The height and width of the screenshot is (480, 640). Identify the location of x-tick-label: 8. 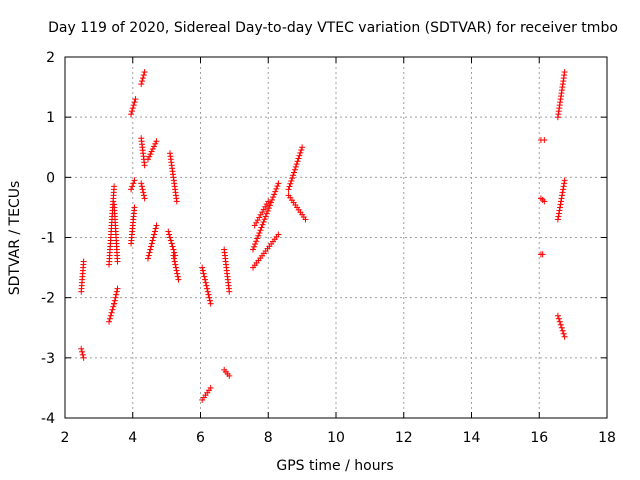
(268, 438).